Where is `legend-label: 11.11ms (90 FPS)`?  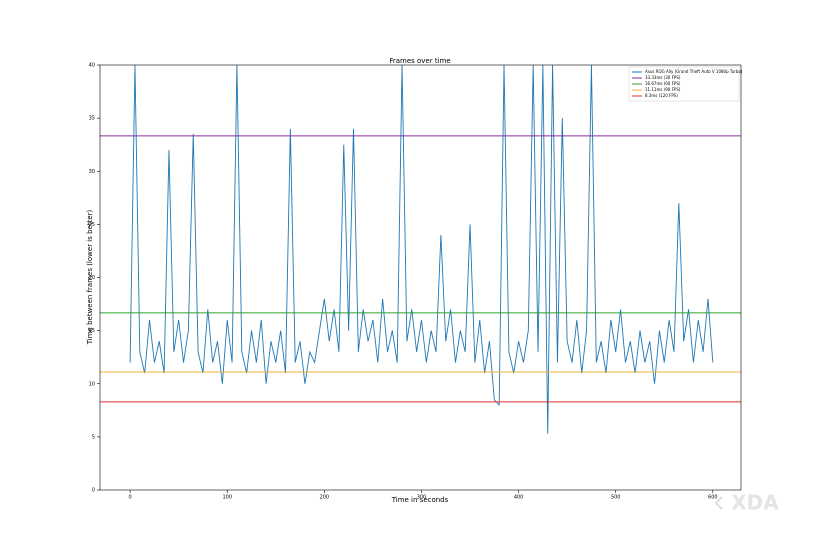
legend-label: 11.11ms (90 FPS) is located at coordinates (663, 89).